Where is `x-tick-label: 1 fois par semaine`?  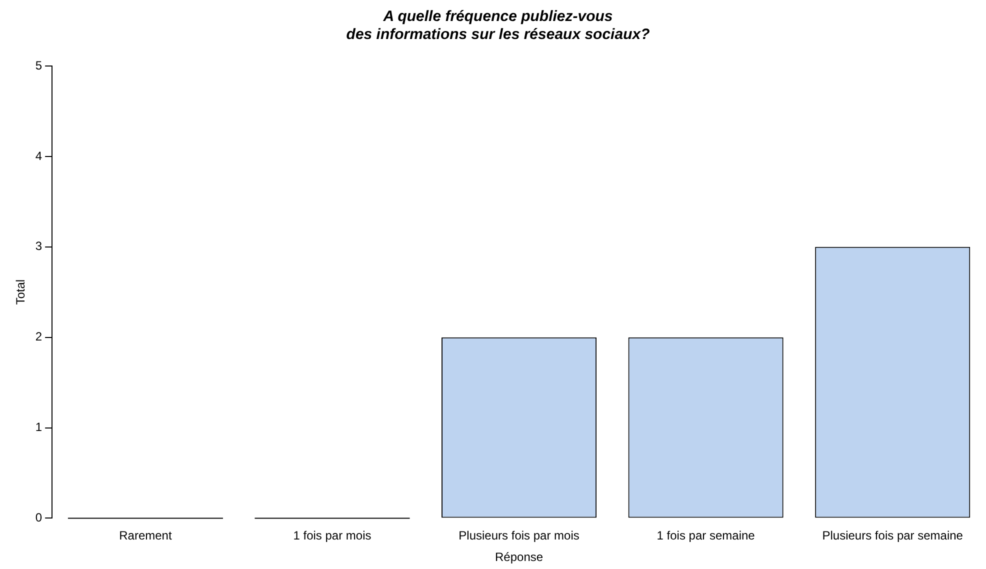 x-tick-label: 1 fois par semaine is located at coordinates (706, 535).